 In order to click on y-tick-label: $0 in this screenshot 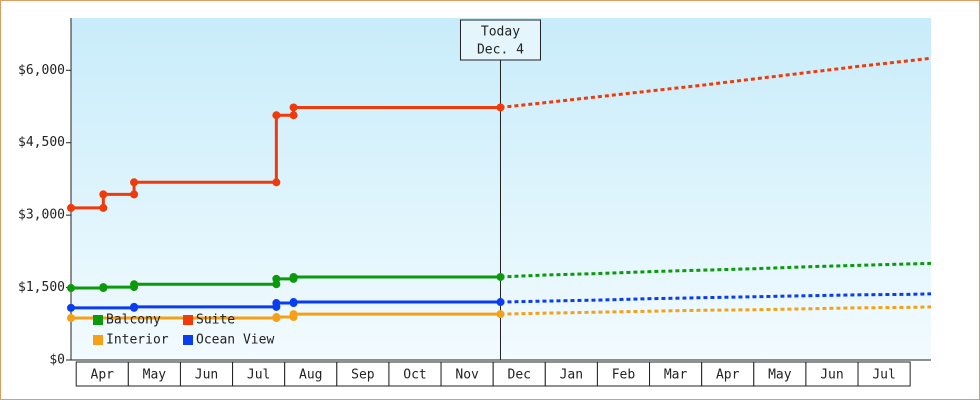, I will do `click(57, 360)`.